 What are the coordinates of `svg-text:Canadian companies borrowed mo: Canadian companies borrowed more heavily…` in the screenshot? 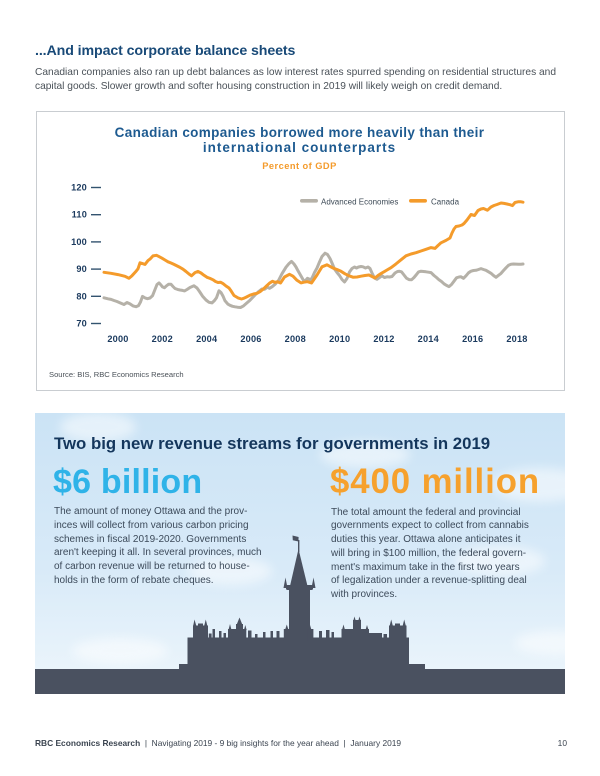 It's located at (300, 132).